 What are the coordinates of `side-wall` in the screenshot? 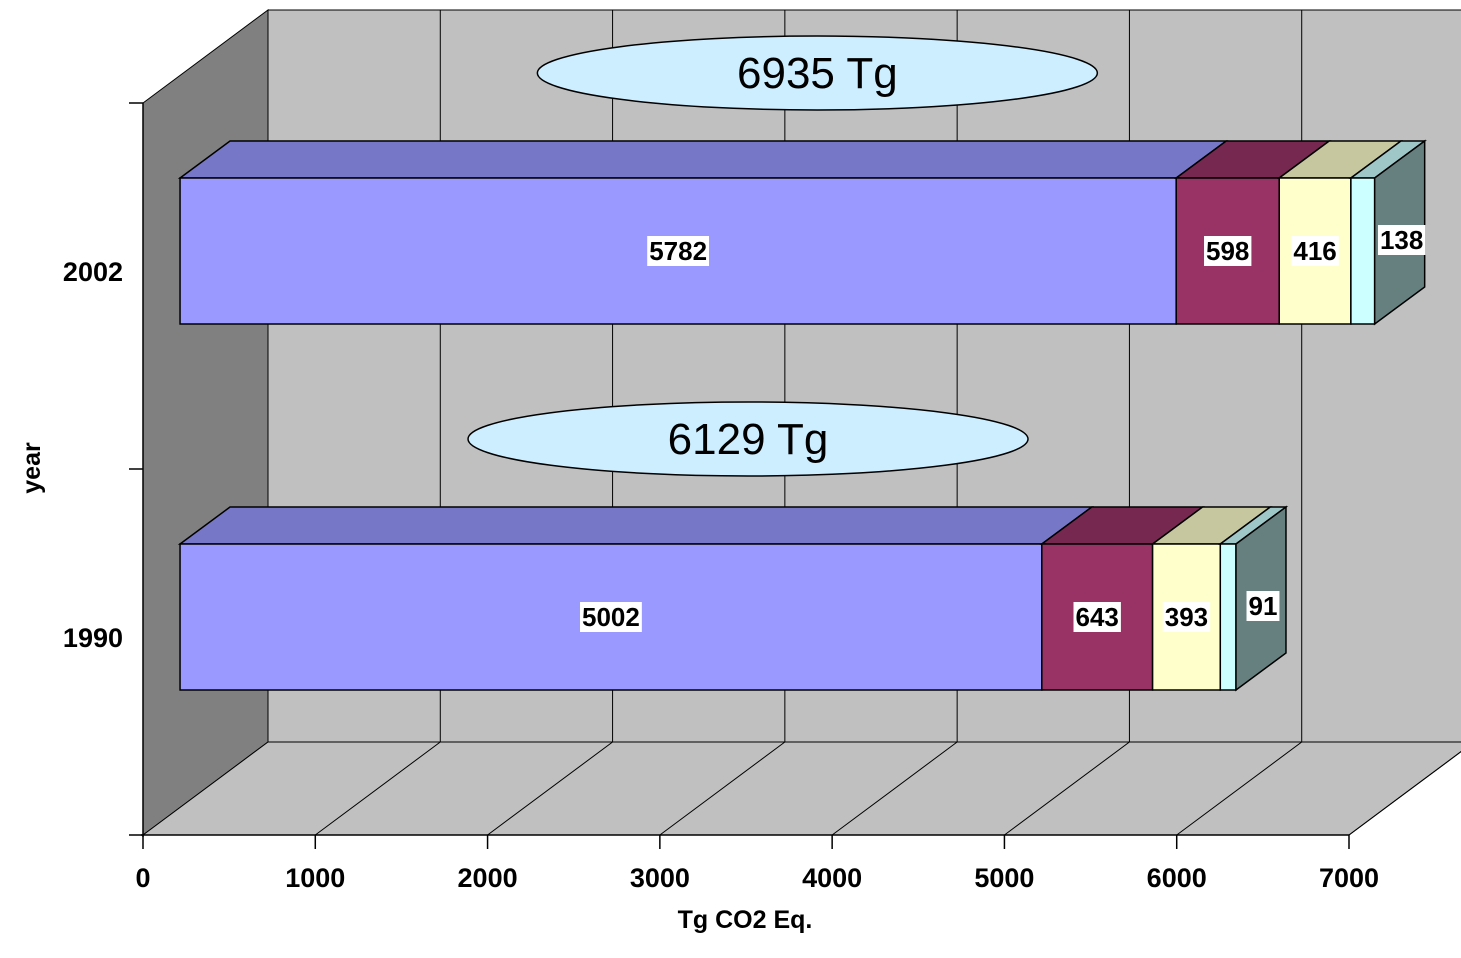 It's located at (205, 422).